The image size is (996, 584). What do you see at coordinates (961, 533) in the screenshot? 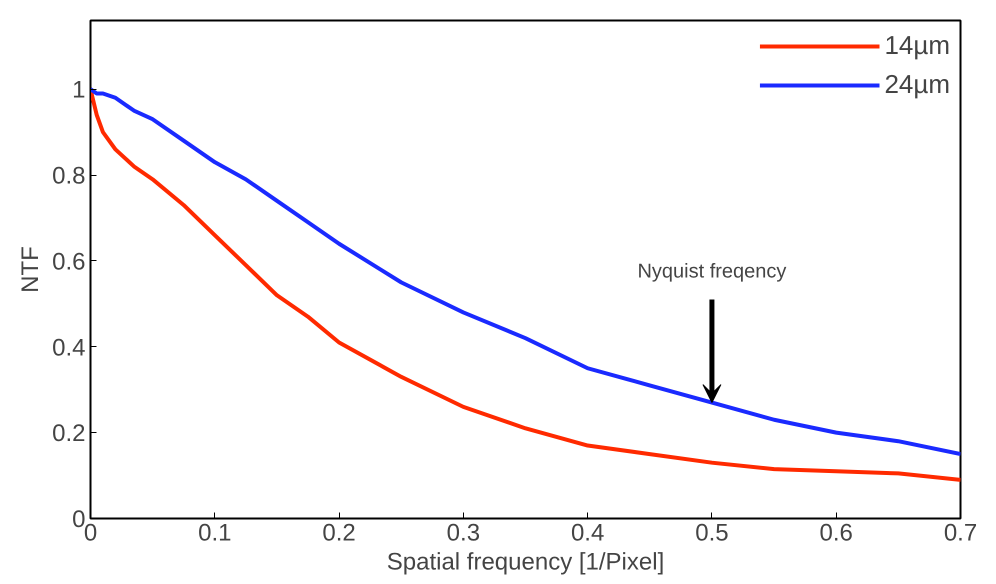
I see `x-tick-label: 0.7` at bounding box center [961, 533].